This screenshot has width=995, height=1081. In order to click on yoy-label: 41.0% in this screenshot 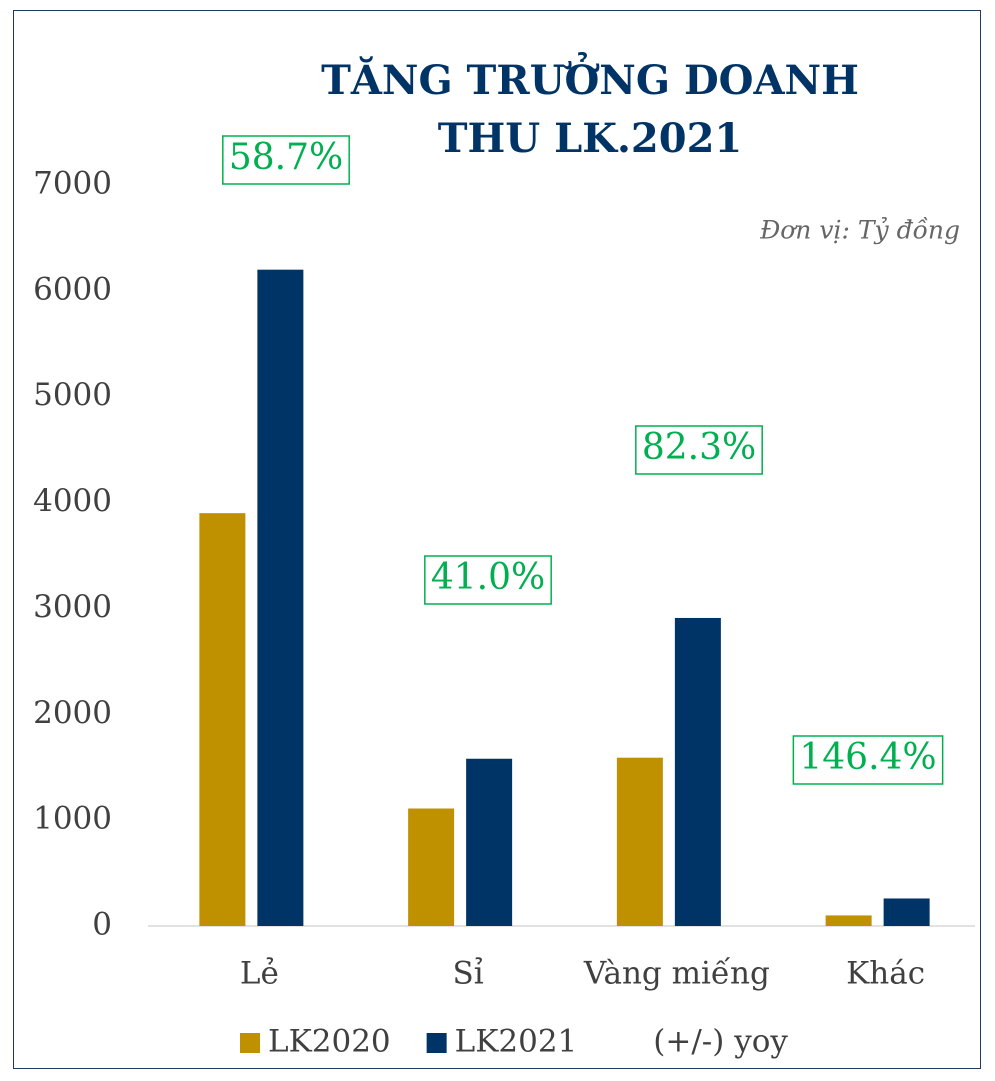, I will do `click(488, 577)`.